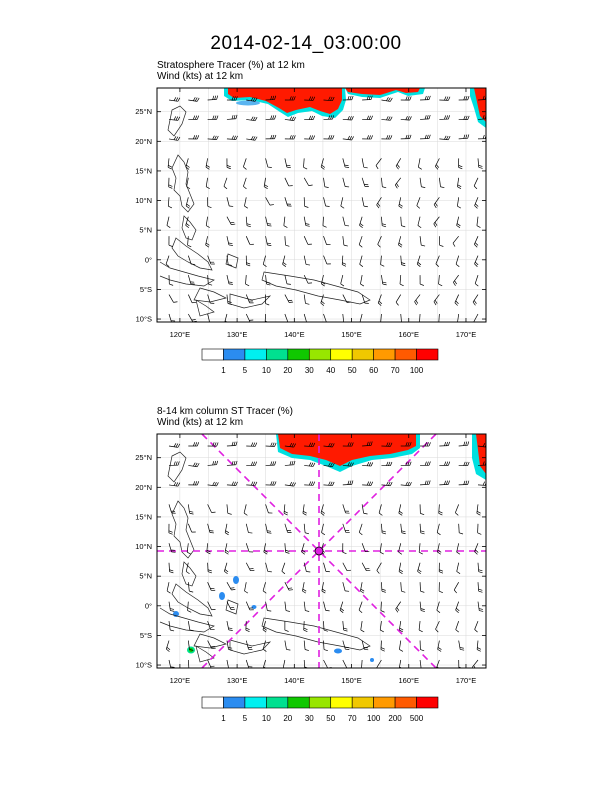 Image resolution: width=612 pixels, height=792 pixels. What do you see at coordinates (352, 718) in the screenshot?
I see `colorbar-label: 70` at bounding box center [352, 718].